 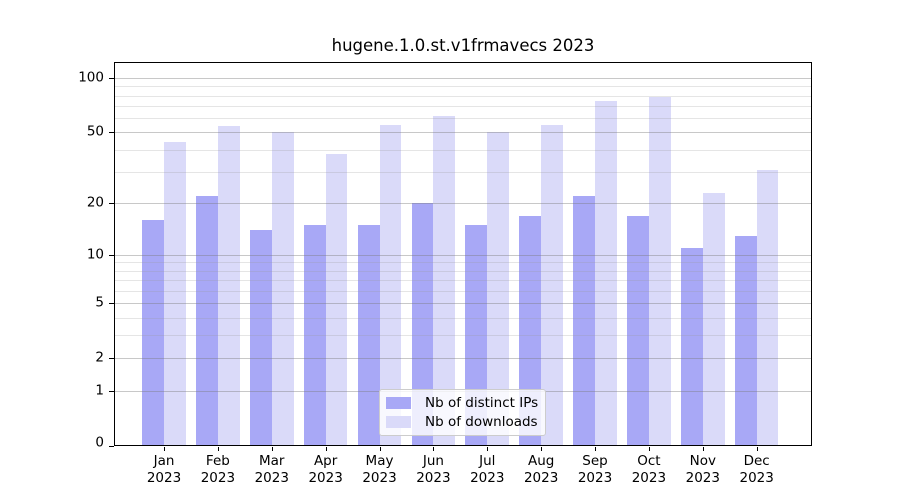 I want to click on y-tick-label-1: 1, so click(x=99, y=389).